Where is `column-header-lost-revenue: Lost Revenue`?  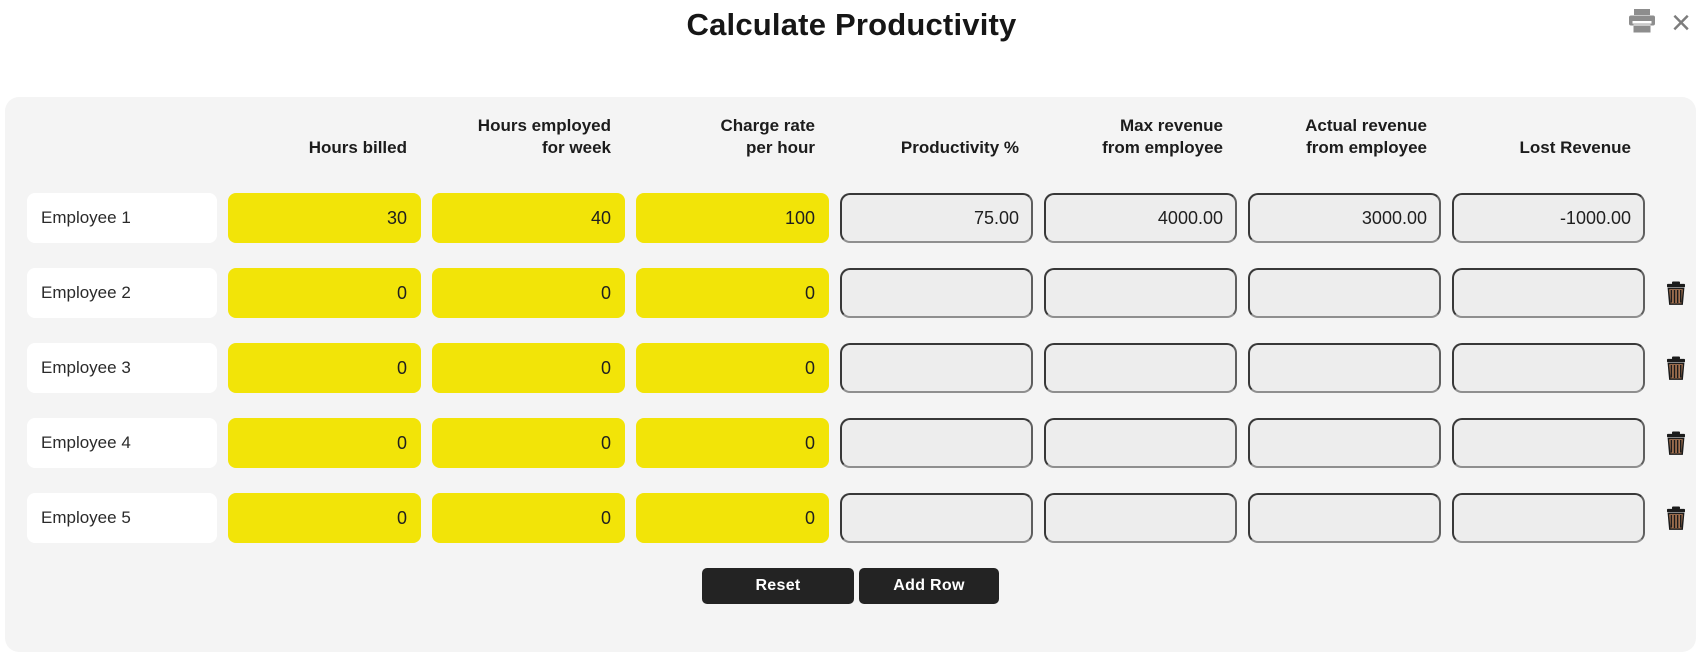 column-header-lost-revenue: Lost Revenue is located at coordinates (1575, 147).